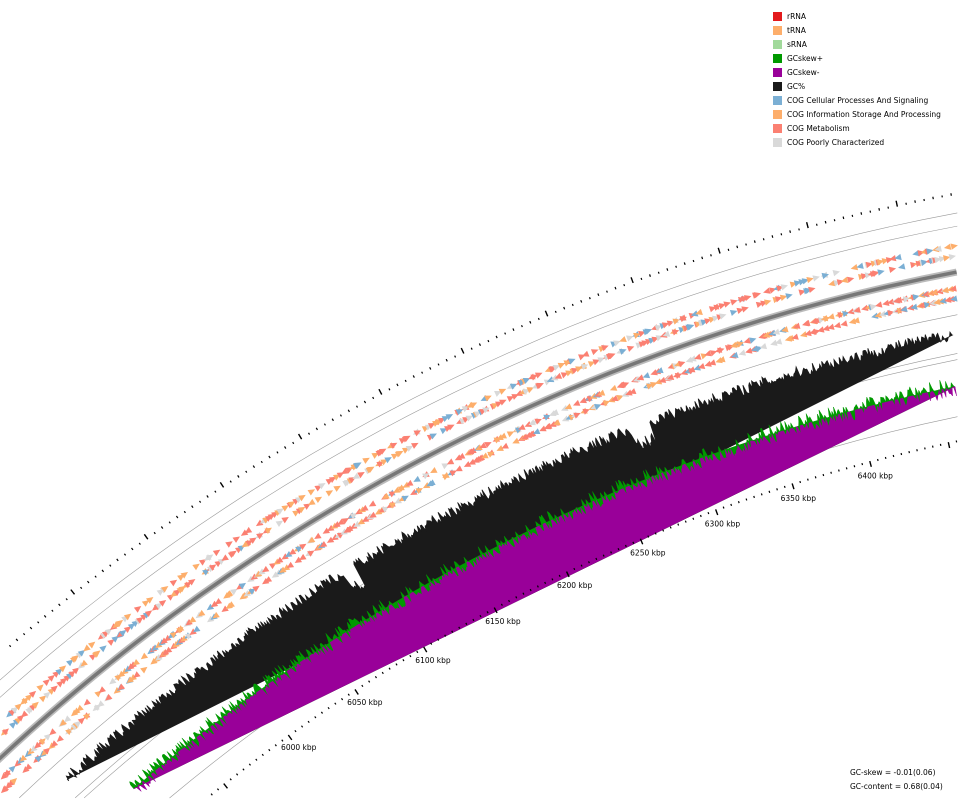  Describe the element at coordinates (365, 702) in the screenshot. I see `scale-label: 6050 kbp` at that location.